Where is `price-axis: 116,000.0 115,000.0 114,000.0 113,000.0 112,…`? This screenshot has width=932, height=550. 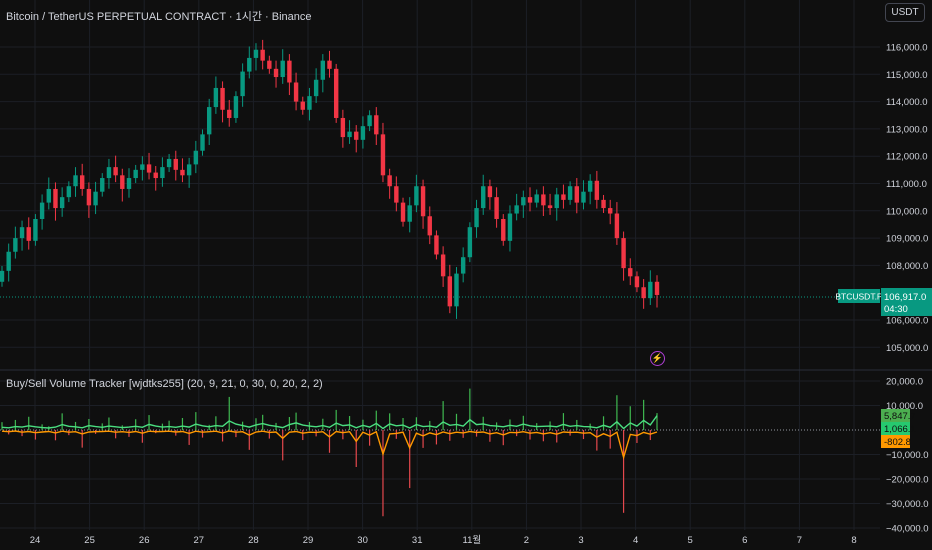
price-axis: 116,000.0 115,000.0 114,000.0 113,000.0 112,… is located at coordinates (907, 198).